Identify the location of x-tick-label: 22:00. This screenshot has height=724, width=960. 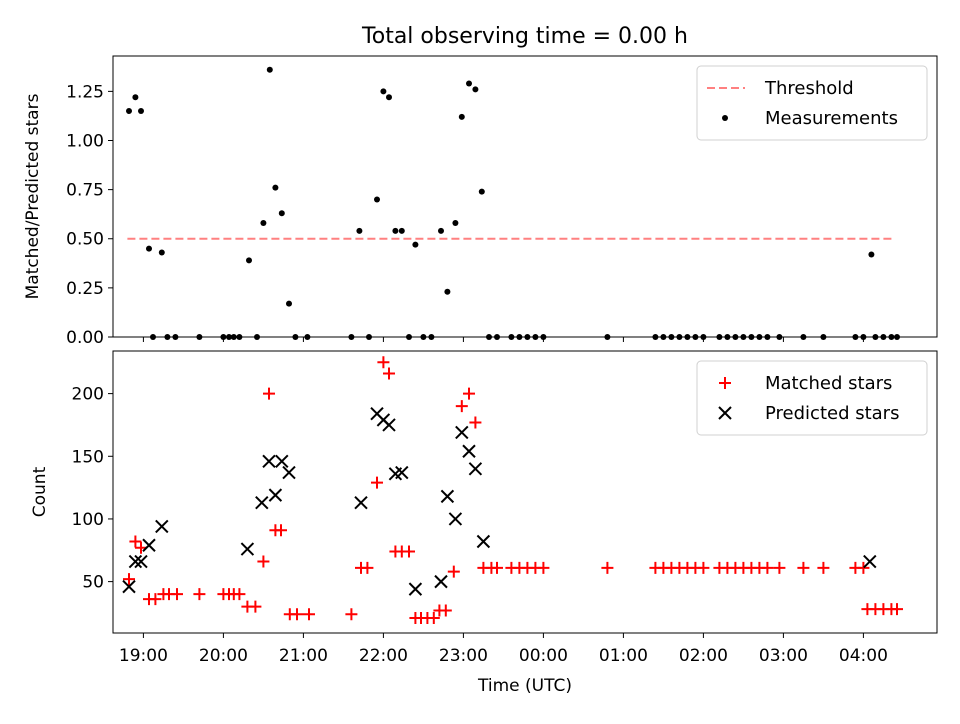
(383, 656).